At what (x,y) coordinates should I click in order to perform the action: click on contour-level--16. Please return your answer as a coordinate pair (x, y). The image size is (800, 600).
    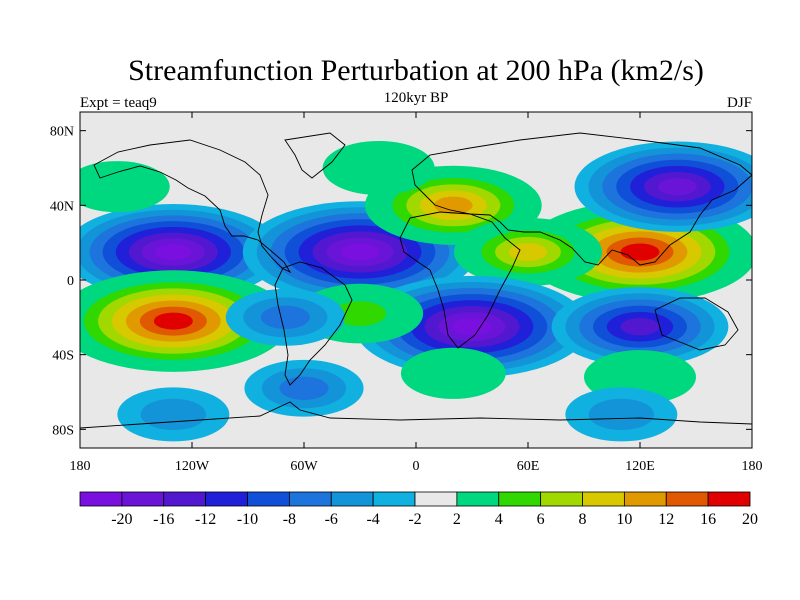
    Looking at the image, I should click on (677, 187).